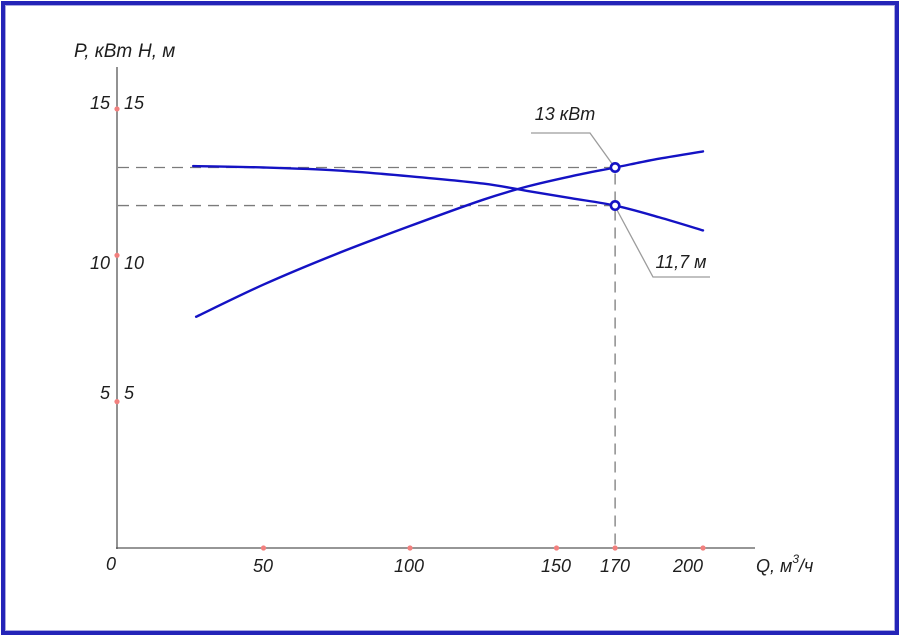 This screenshot has width=900, height=636. What do you see at coordinates (157, 51) in the screenshot?
I see `y-axis-title-head: H, м` at bounding box center [157, 51].